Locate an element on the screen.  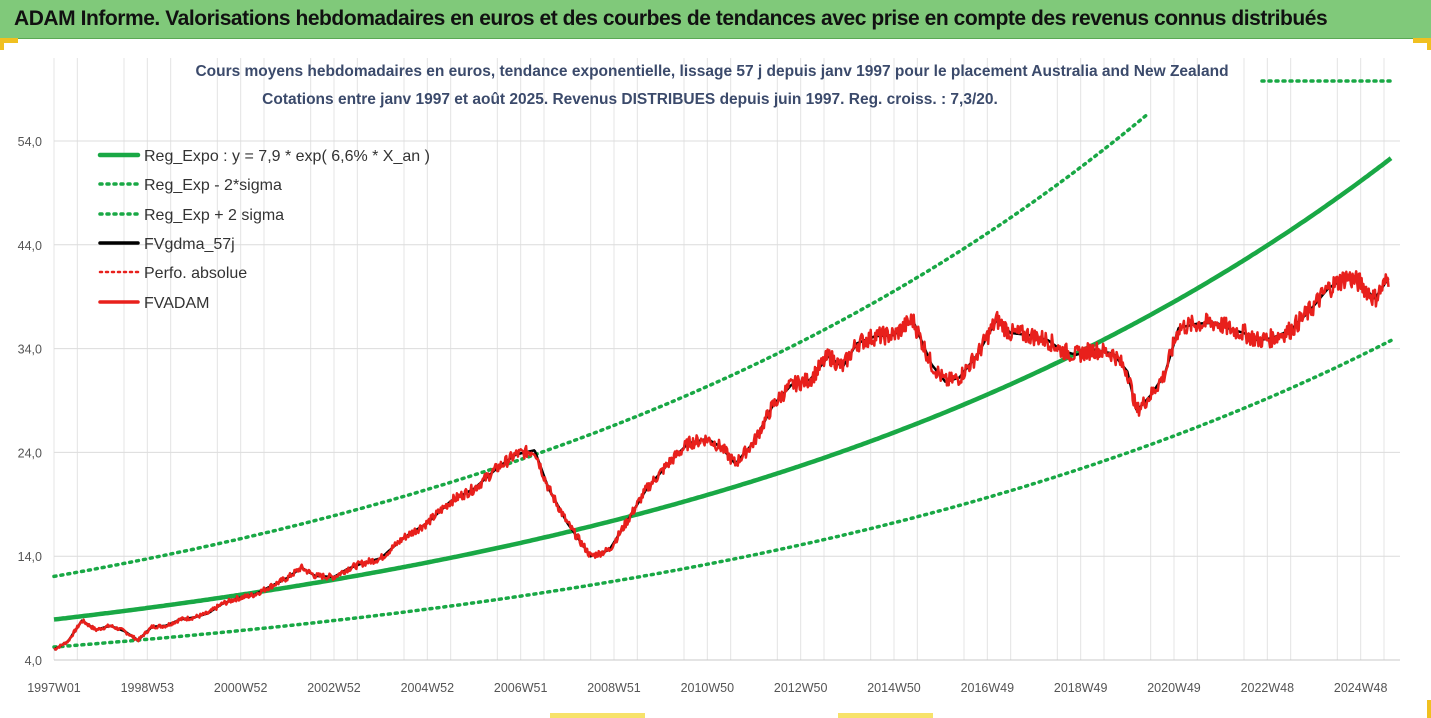
x-tick-label: 2008W51 is located at coordinates (614, 688).